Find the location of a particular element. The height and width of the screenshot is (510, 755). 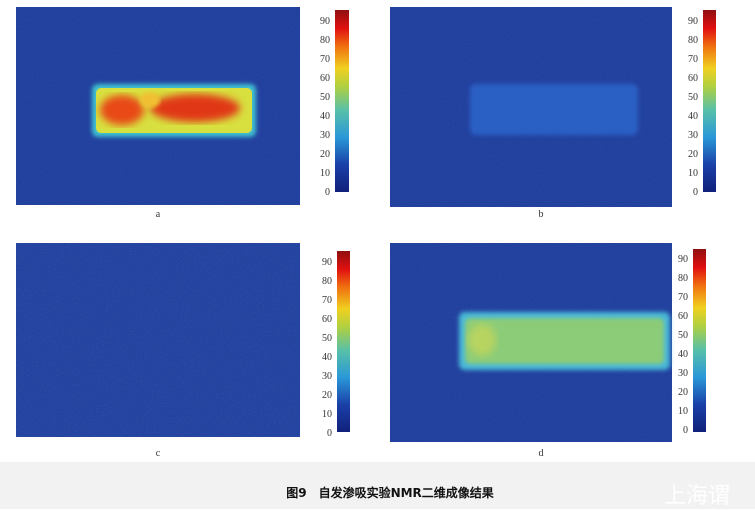

figure-caption: 图9 自发渗吸实验NMR二维成像结果 is located at coordinates (377, 492).